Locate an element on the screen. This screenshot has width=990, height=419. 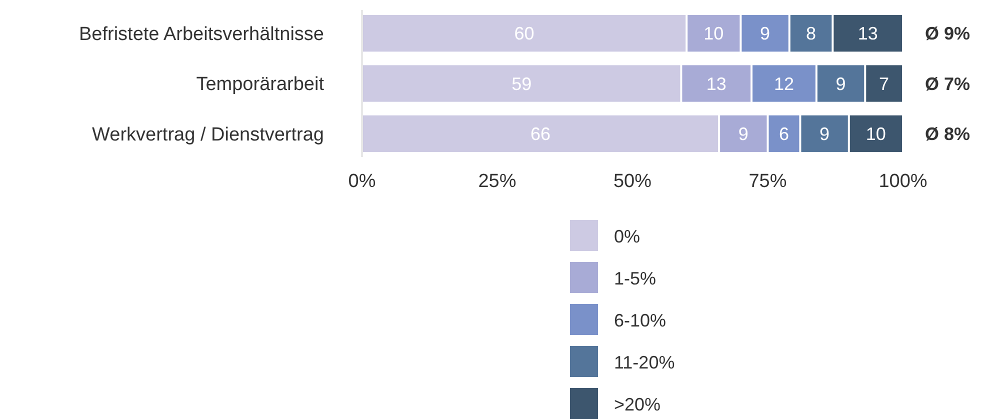
legend-label: 11-20% is located at coordinates (644, 362).